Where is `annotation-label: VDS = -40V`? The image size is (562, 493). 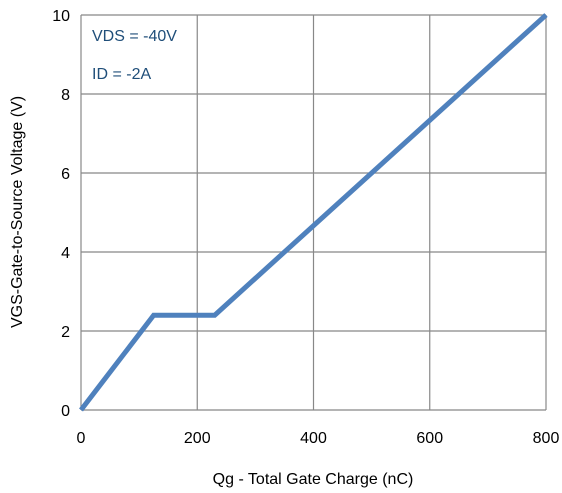 annotation-label: VDS = -40V is located at coordinates (134, 36).